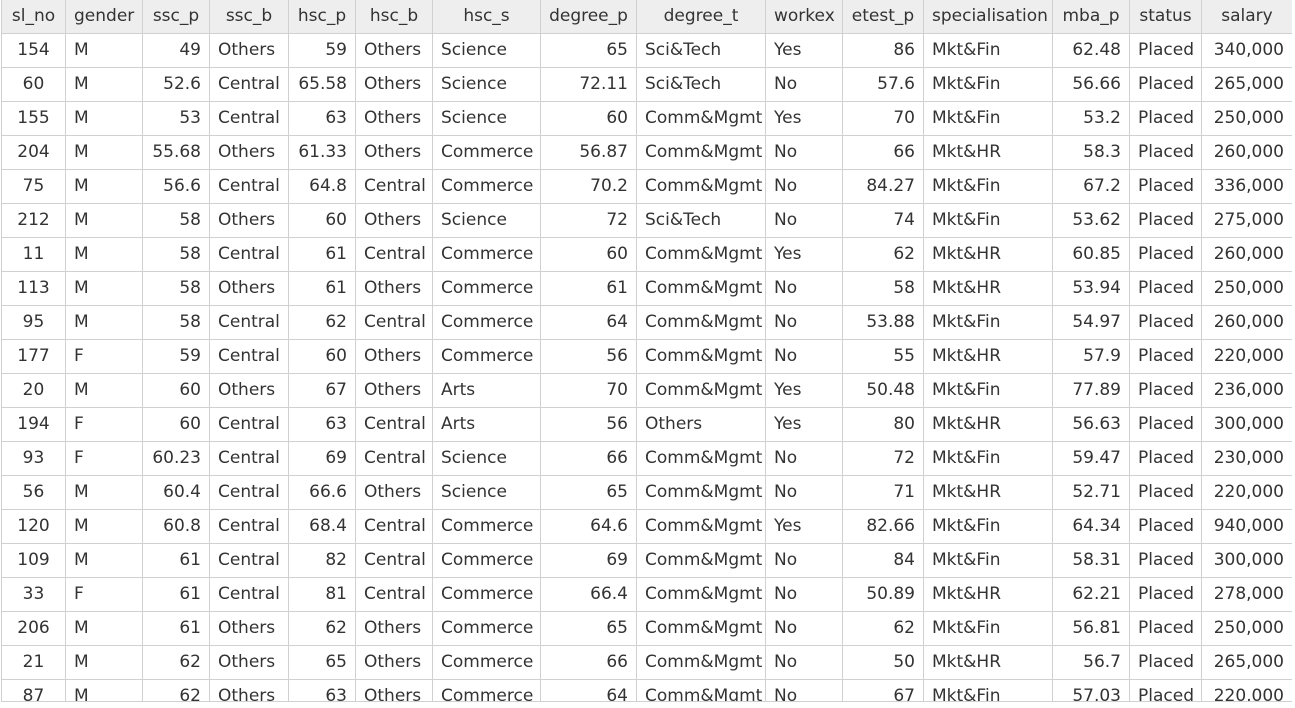 The width and height of the screenshot is (1295, 708). I want to click on cell-salary: 230,000, so click(1246, 458).